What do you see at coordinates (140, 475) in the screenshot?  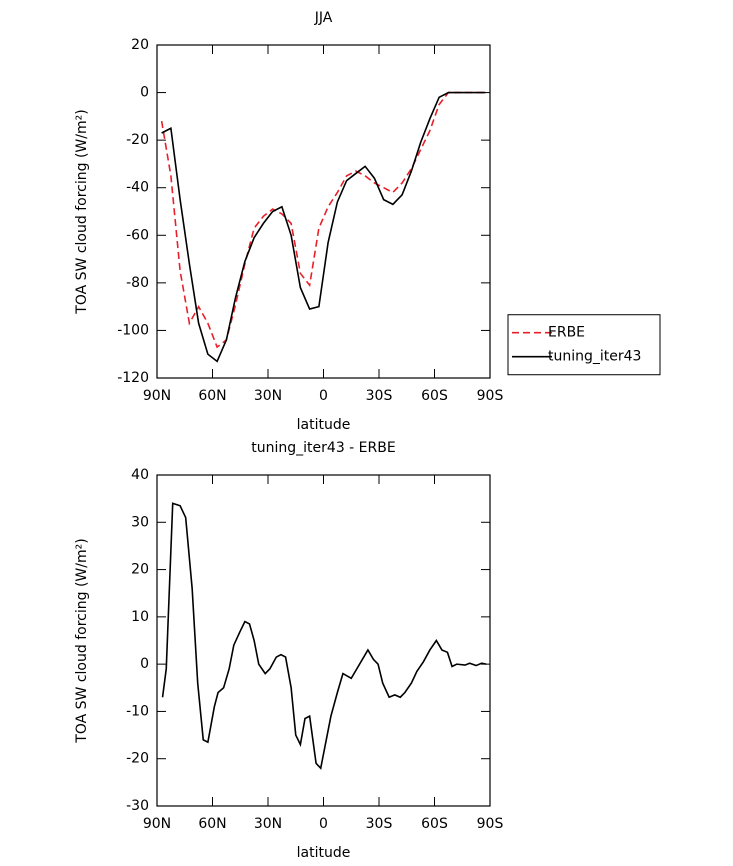 I see `y-tick-label: 40` at bounding box center [140, 475].